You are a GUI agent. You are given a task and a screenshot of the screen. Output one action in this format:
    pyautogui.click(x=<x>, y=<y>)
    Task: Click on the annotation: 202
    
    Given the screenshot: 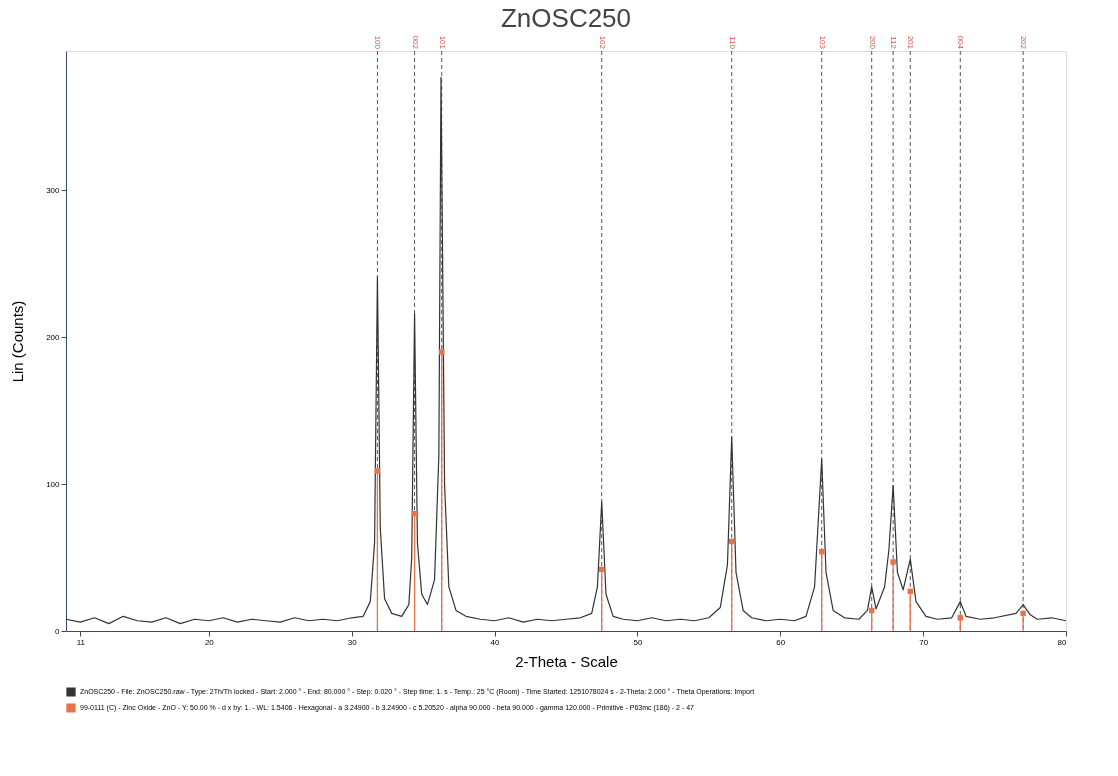 What is the action you would take?
    pyautogui.click(x=1024, y=42)
    